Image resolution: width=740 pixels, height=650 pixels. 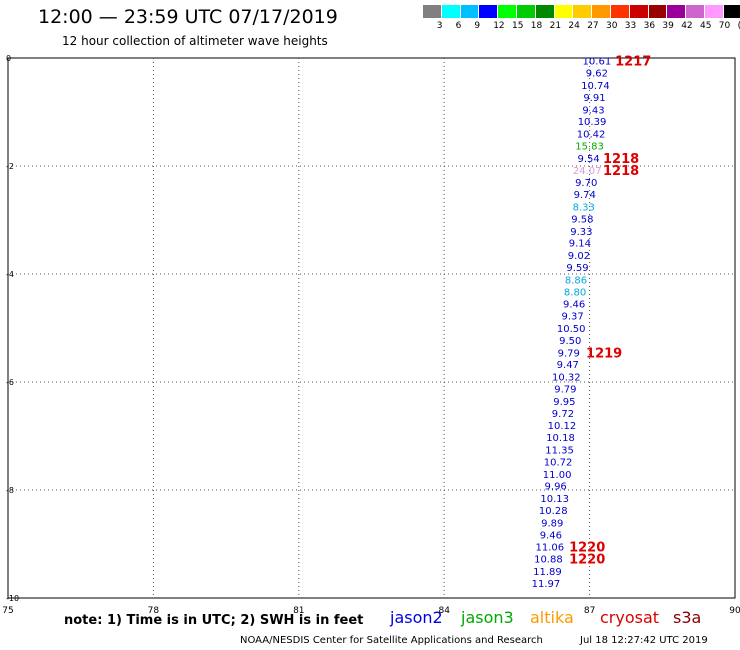 What do you see at coordinates (649, 26) in the screenshot?
I see `legend-label: 36` at bounding box center [649, 26].